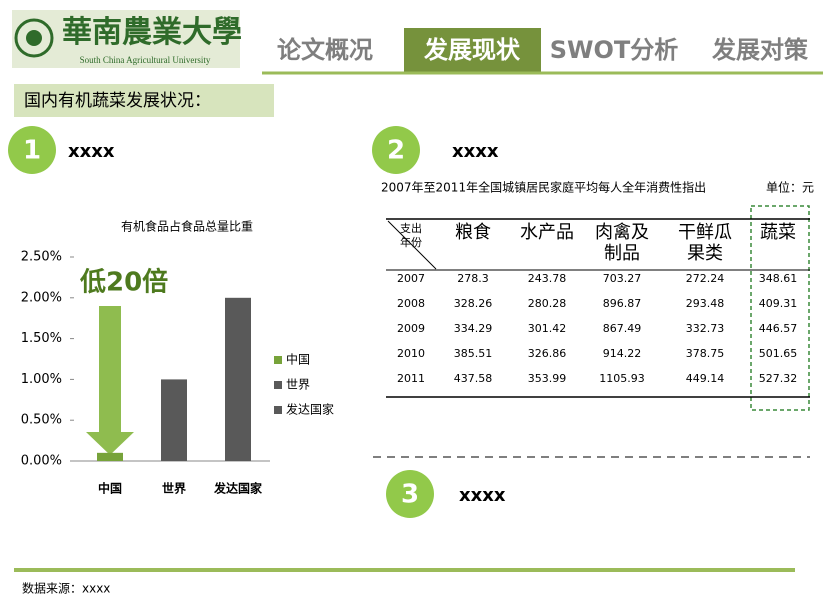 The image size is (823, 604). What do you see at coordinates (547, 278) in the screenshot?
I see `table-cell: 243.78` at bounding box center [547, 278].